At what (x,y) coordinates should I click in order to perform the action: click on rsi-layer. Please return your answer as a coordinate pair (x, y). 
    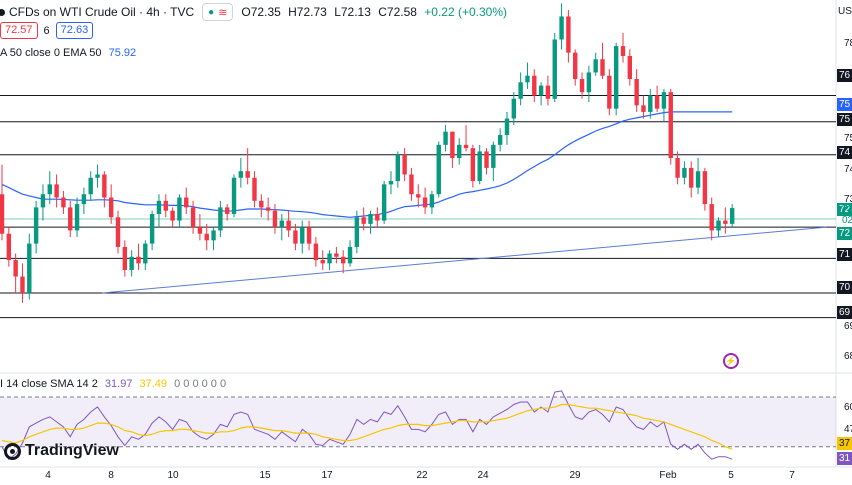
    Looking at the image, I should click on (367, 425).